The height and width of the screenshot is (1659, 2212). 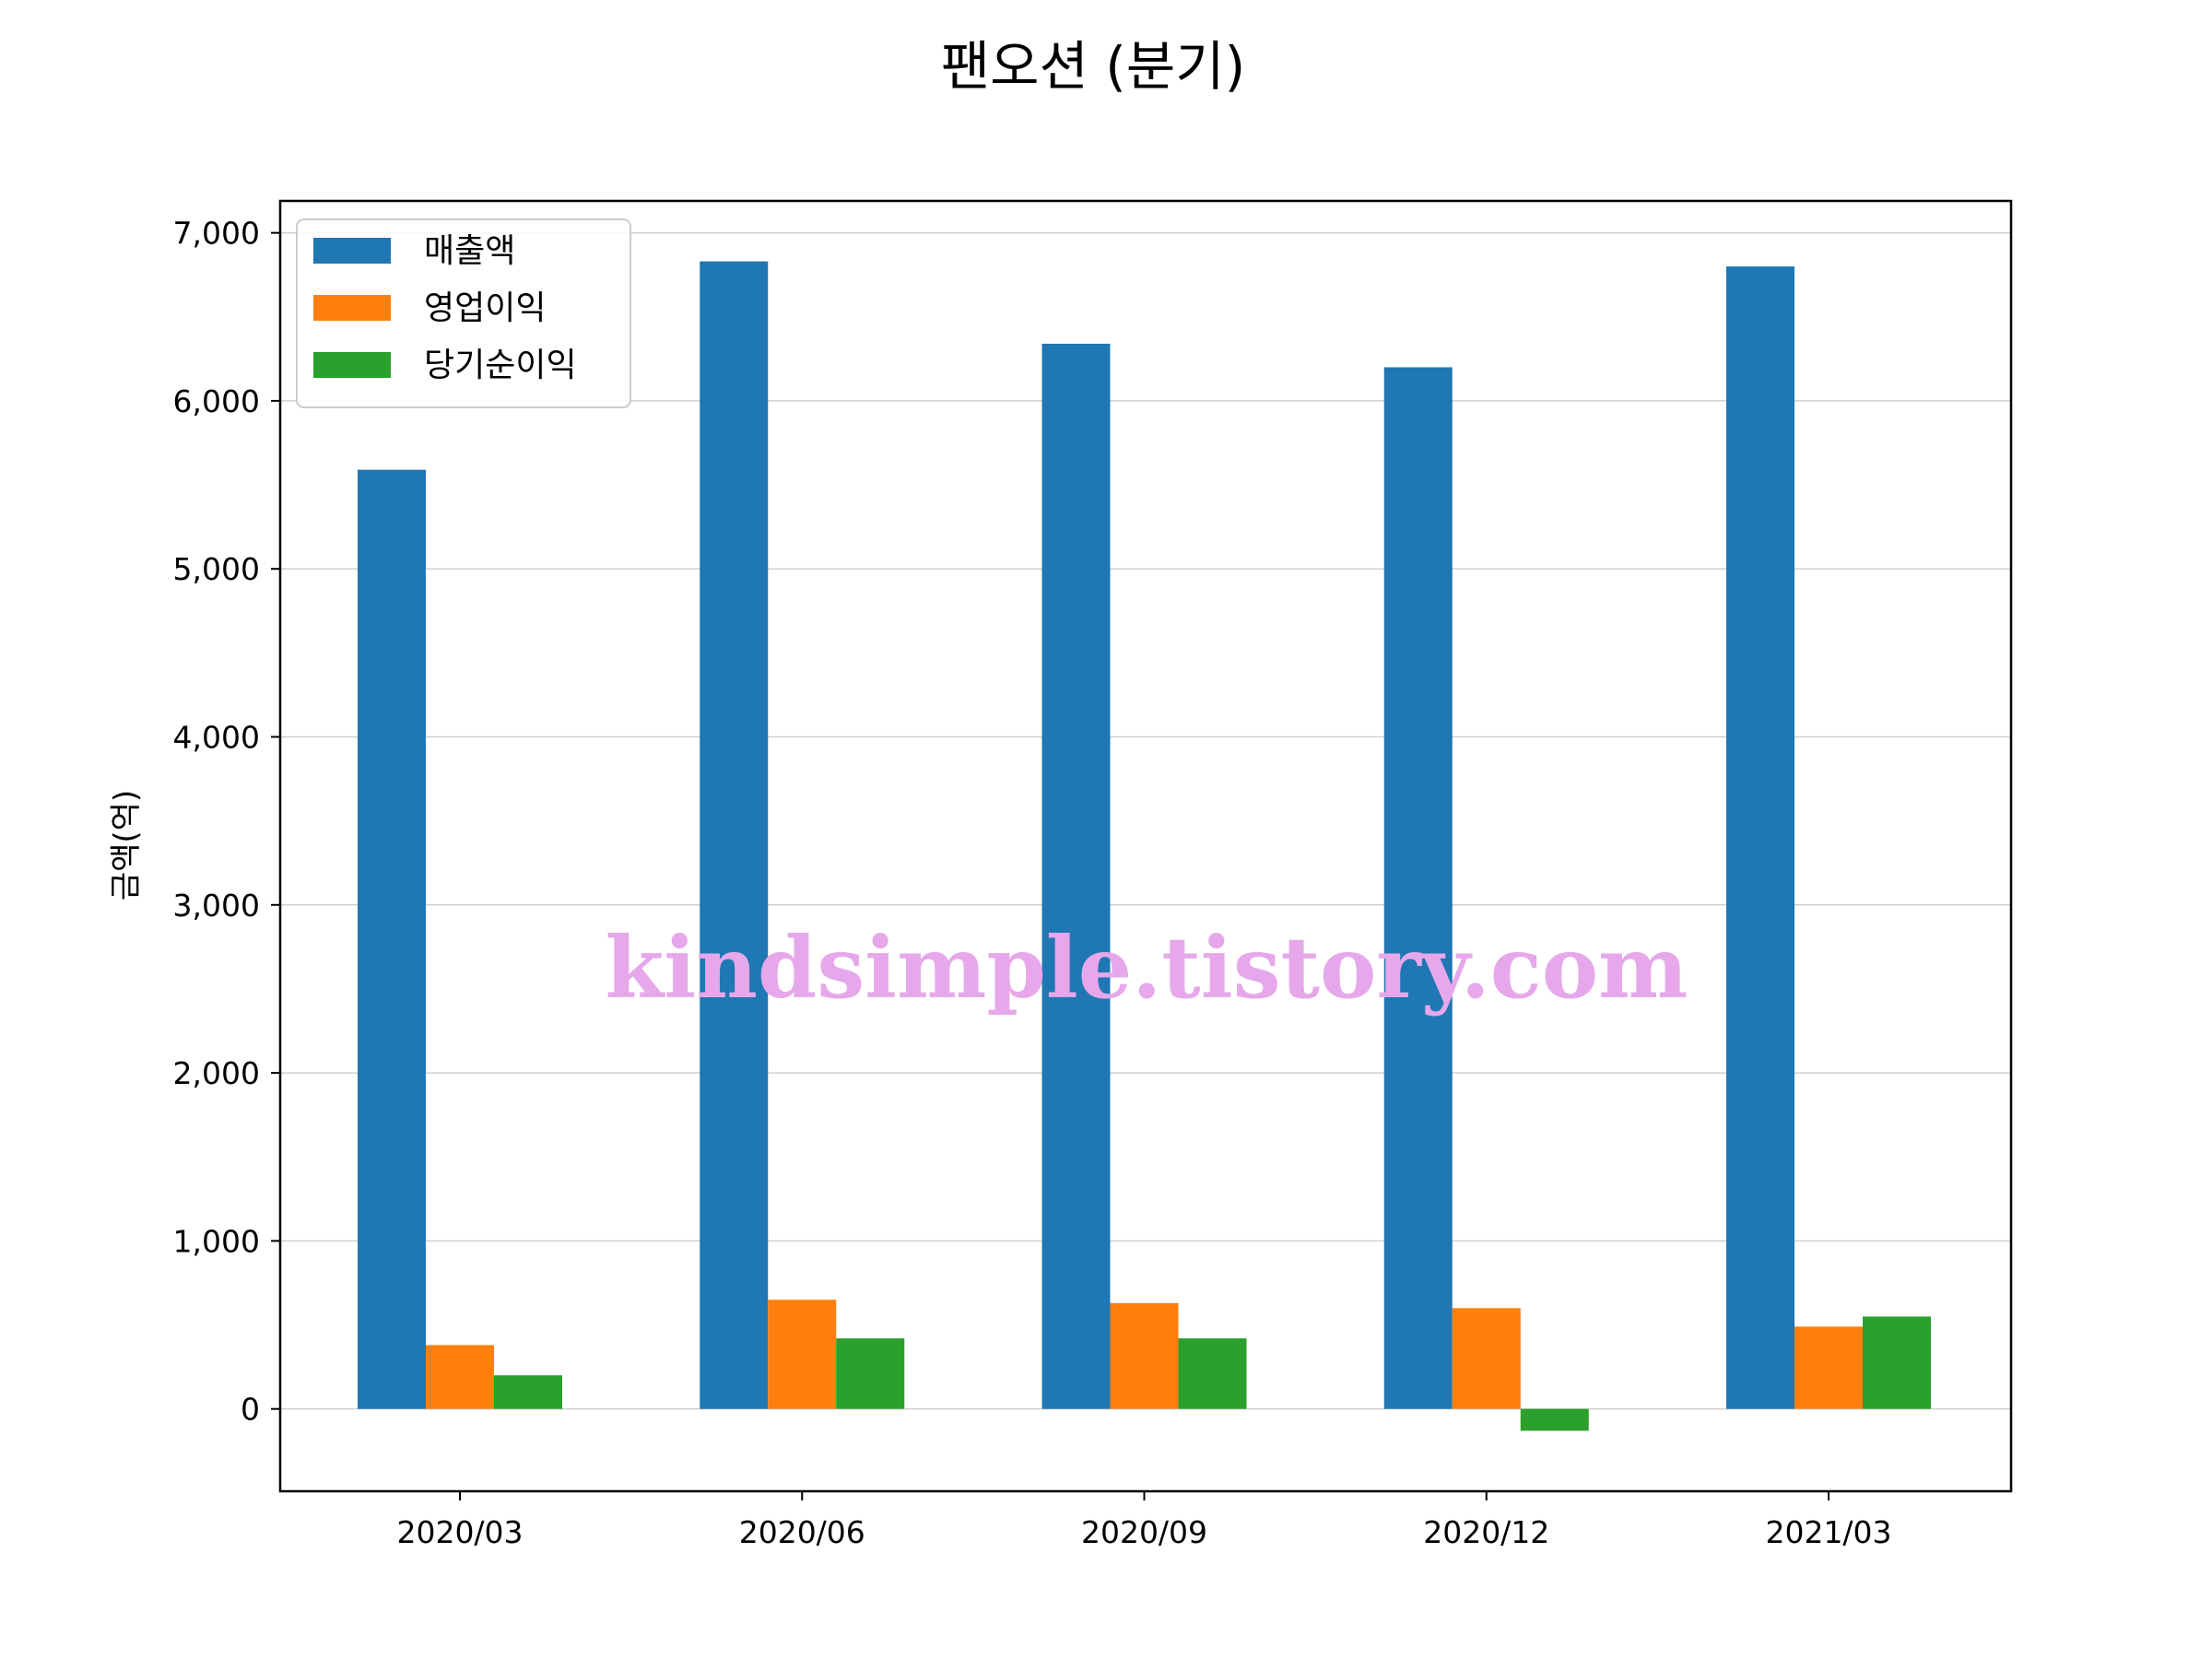 What do you see at coordinates (1828, 1532) in the screenshot?
I see `x-tick-label: 2021/03` at bounding box center [1828, 1532].